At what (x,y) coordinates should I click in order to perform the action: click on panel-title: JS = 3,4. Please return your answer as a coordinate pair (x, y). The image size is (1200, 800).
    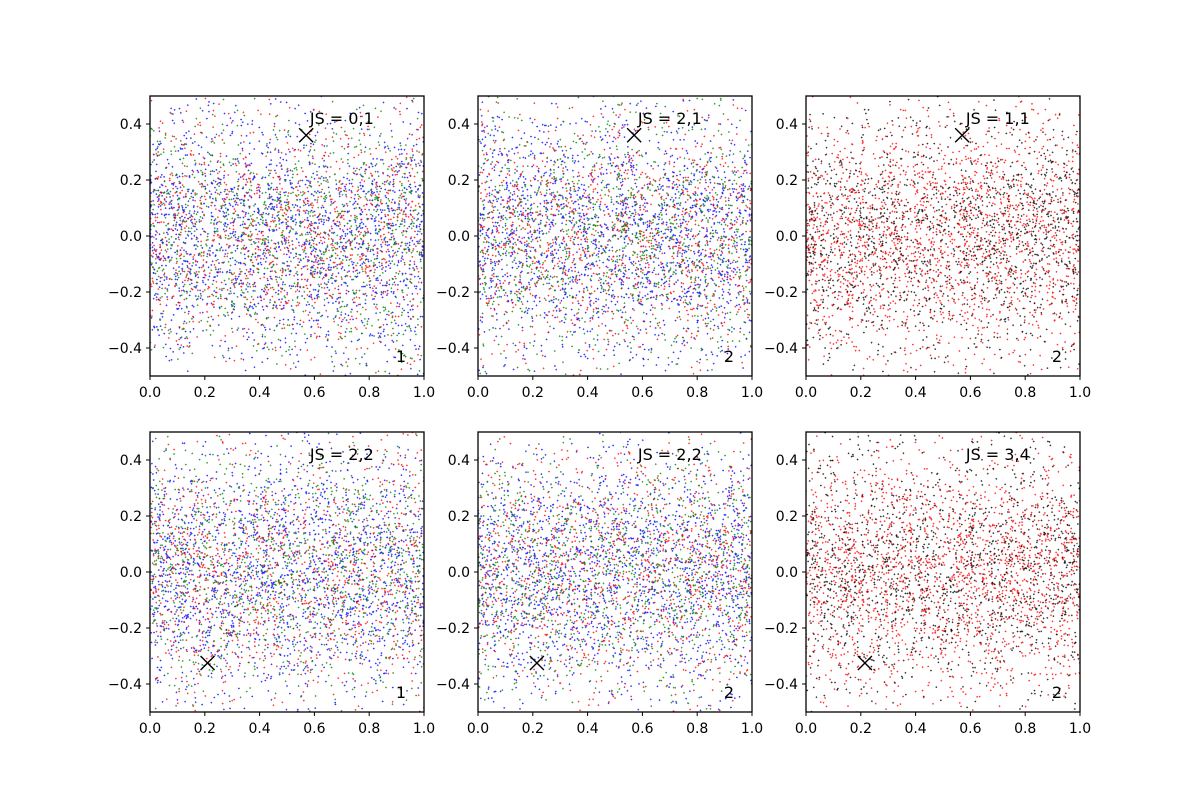
    Looking at the image, I should click on (997, 454).